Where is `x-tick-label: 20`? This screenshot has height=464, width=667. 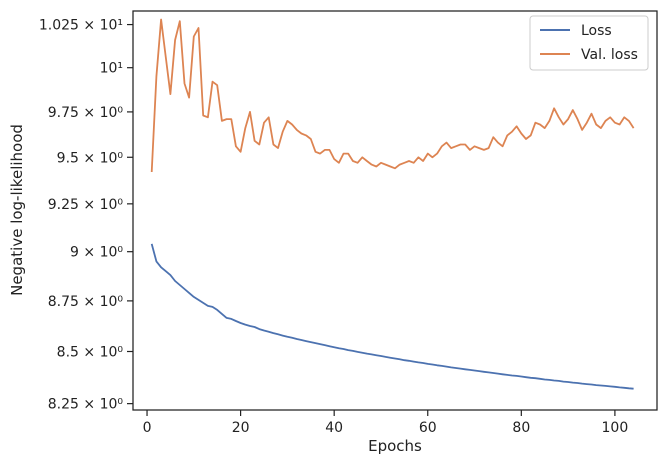 x-tick-label: 20 is located at coordinates (241, 428).